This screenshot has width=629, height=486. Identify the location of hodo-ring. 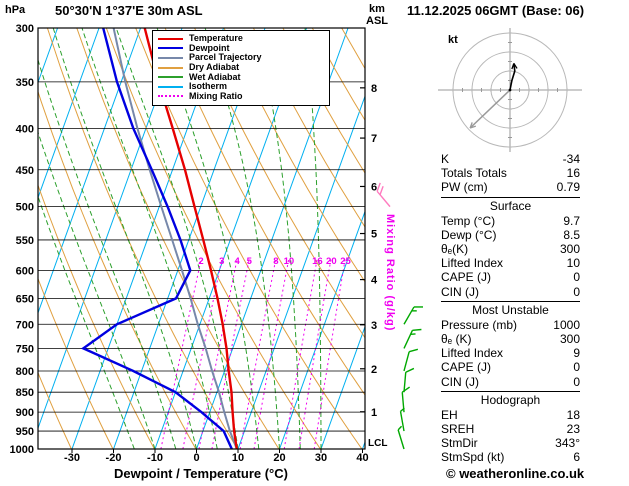
(510, 90).